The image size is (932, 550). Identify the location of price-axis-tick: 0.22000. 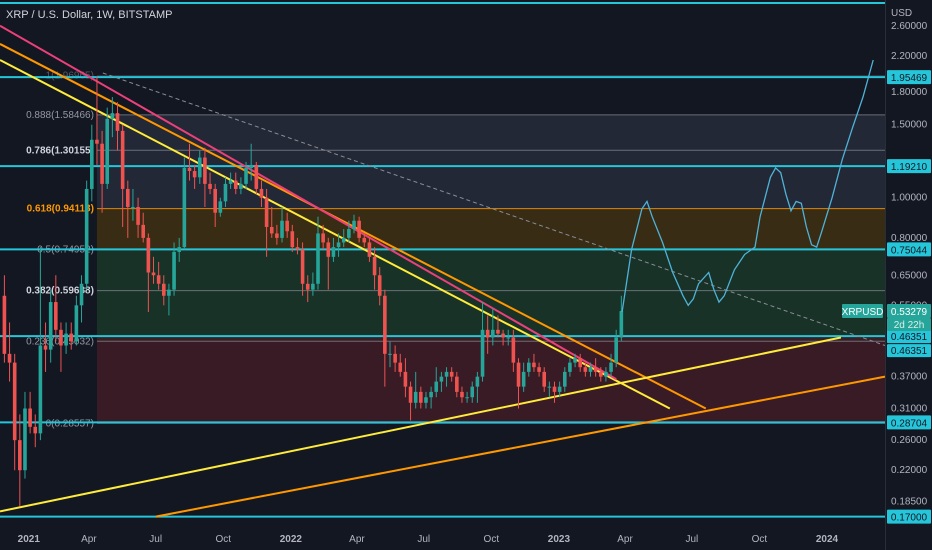
(909, 470).